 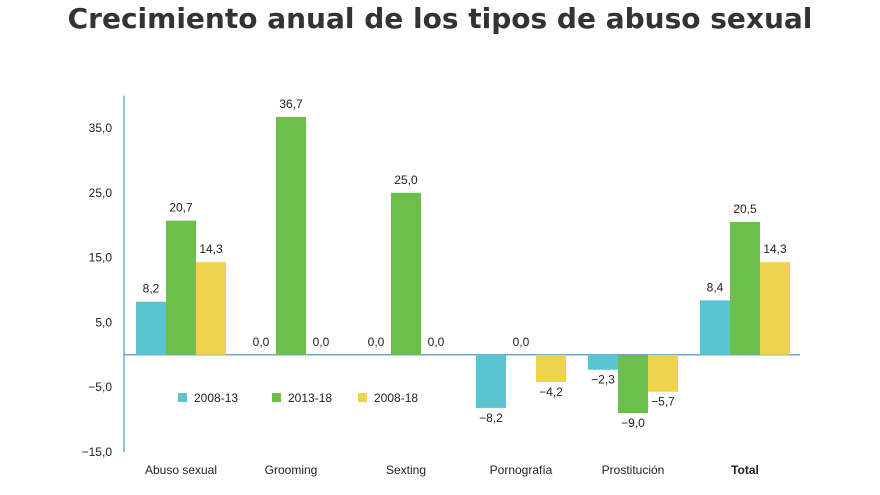 What do you see at coordinates (745, 209) in the screenshot?
I see `data-label: 20,5` at bounding box center [745, 209].